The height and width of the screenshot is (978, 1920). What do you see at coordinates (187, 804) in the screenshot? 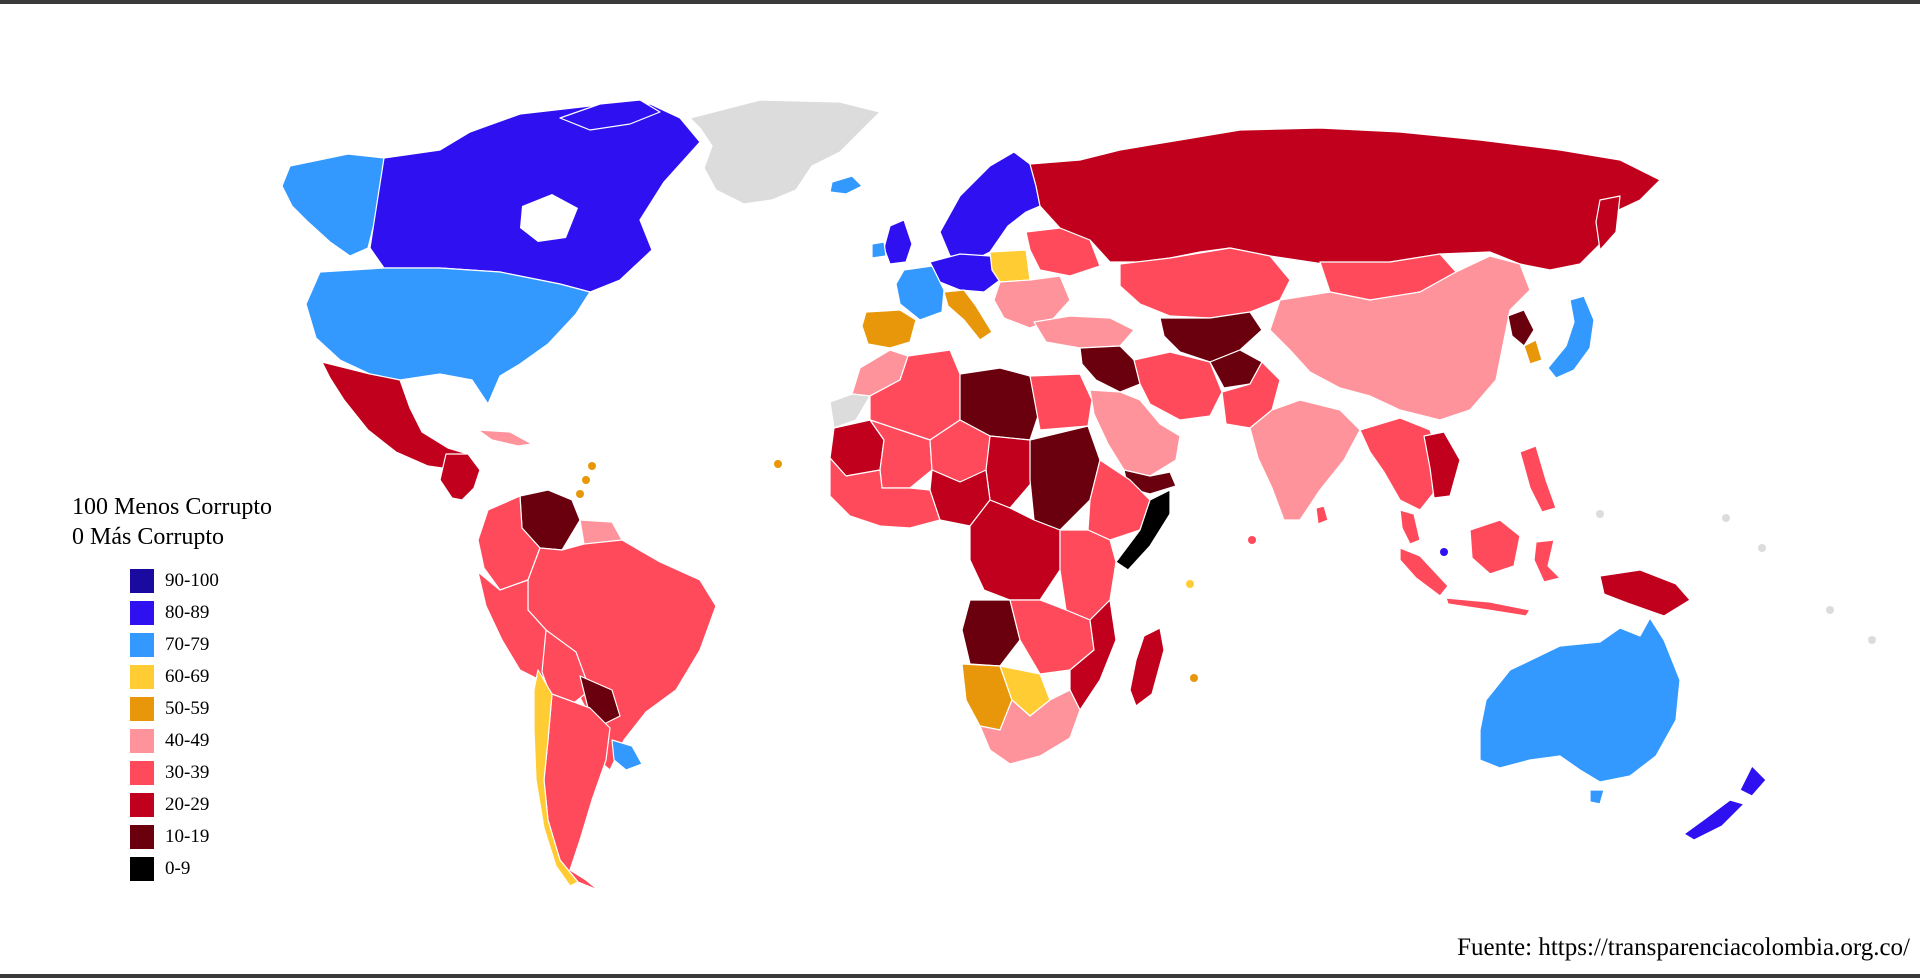
I see `legend-label: 20-29` at bounding box center [187, 804].